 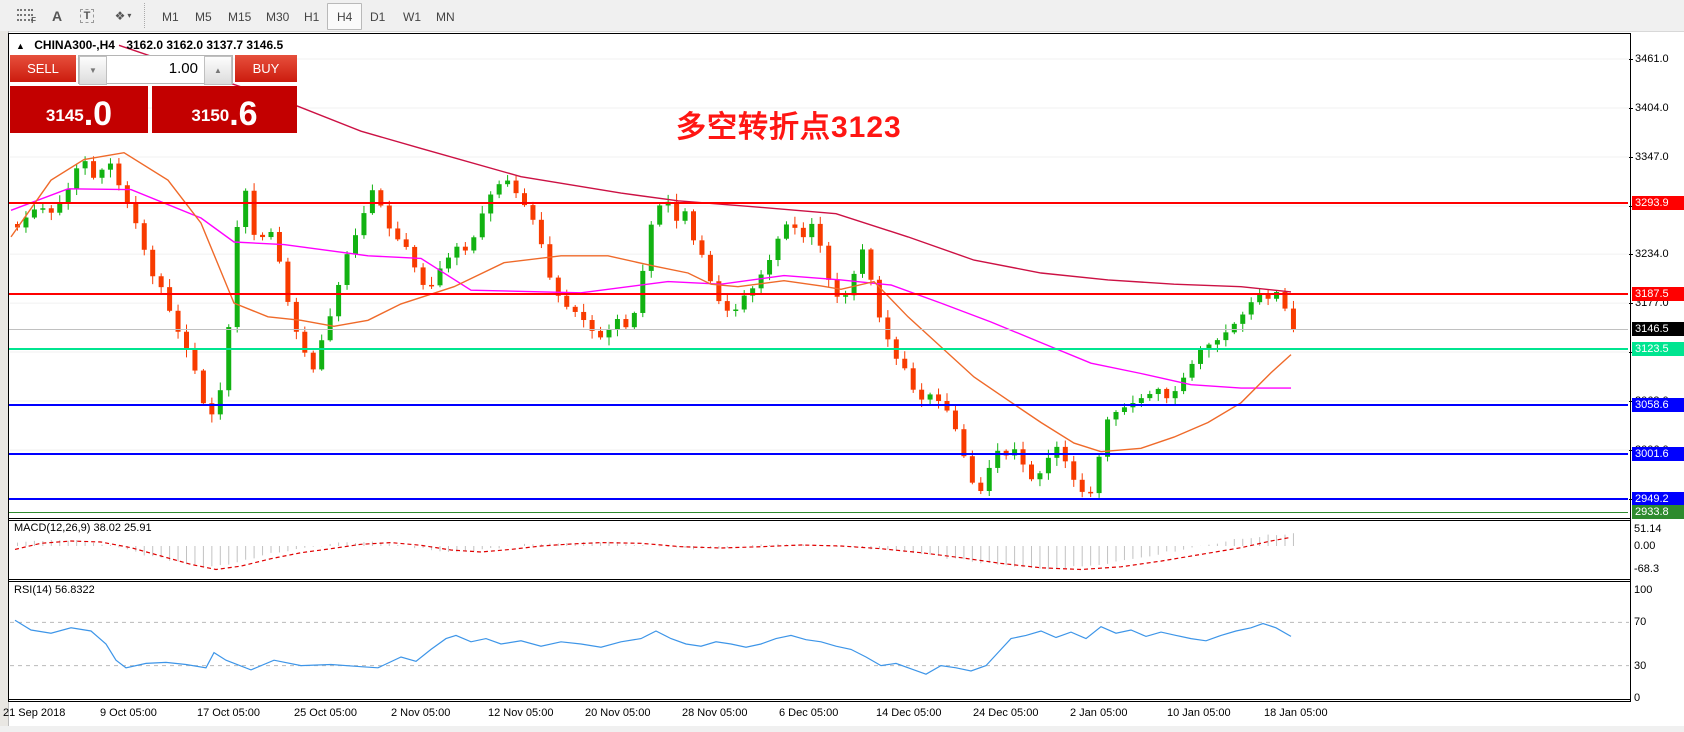 What do you see at coordinates (1643, 590) in the screenshot?
I see `rsi-axis-label: 100` at bounding box center [1643, 590].